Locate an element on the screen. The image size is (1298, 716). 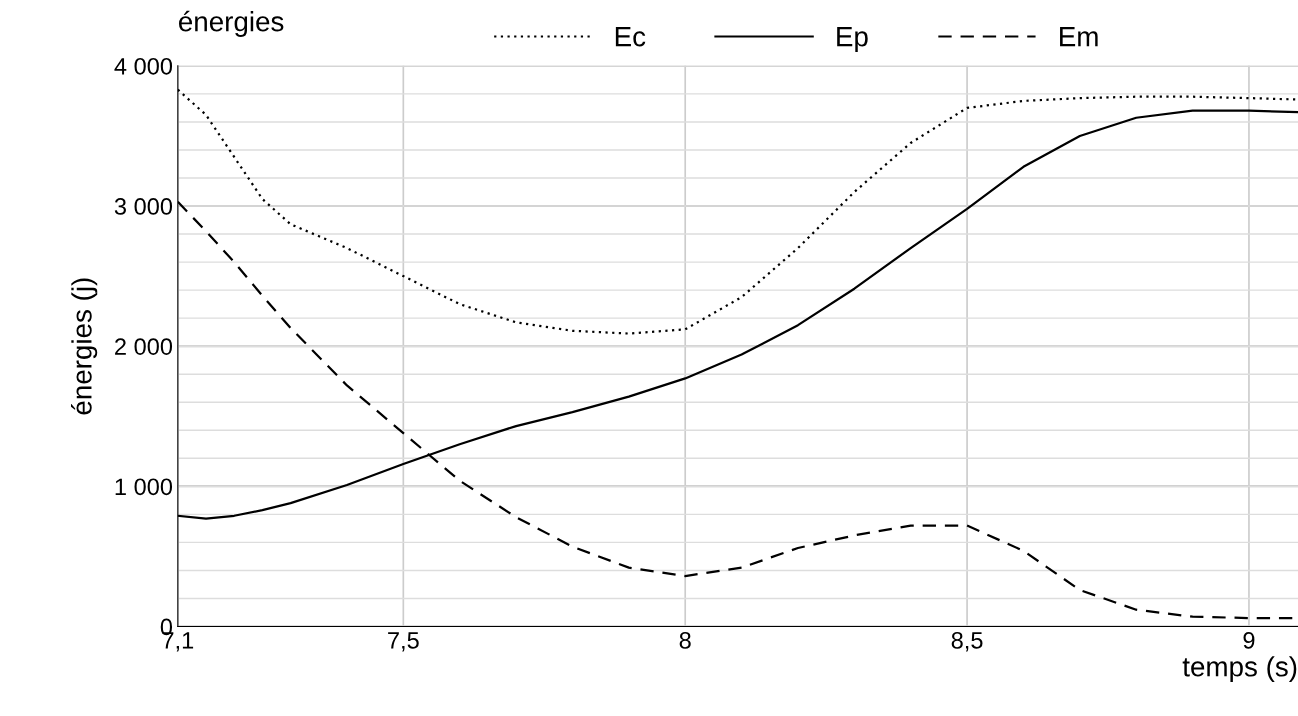
x-tick-label: 9 is located at coordinates (1249, 640).